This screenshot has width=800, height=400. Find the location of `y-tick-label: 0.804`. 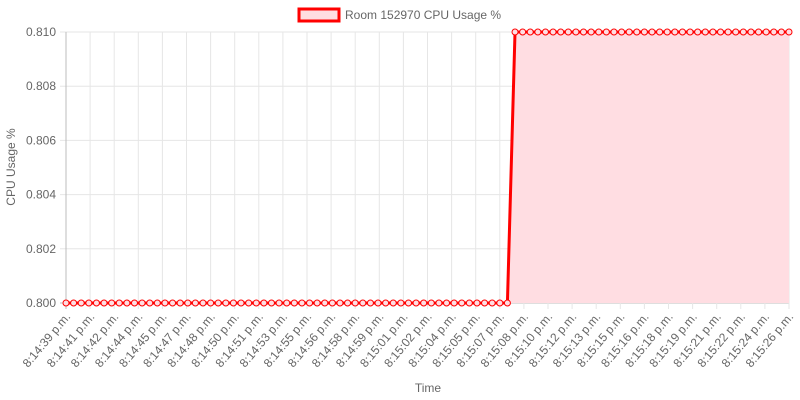

y-tick-label: 0.804 is located at coordinates (41, 195).